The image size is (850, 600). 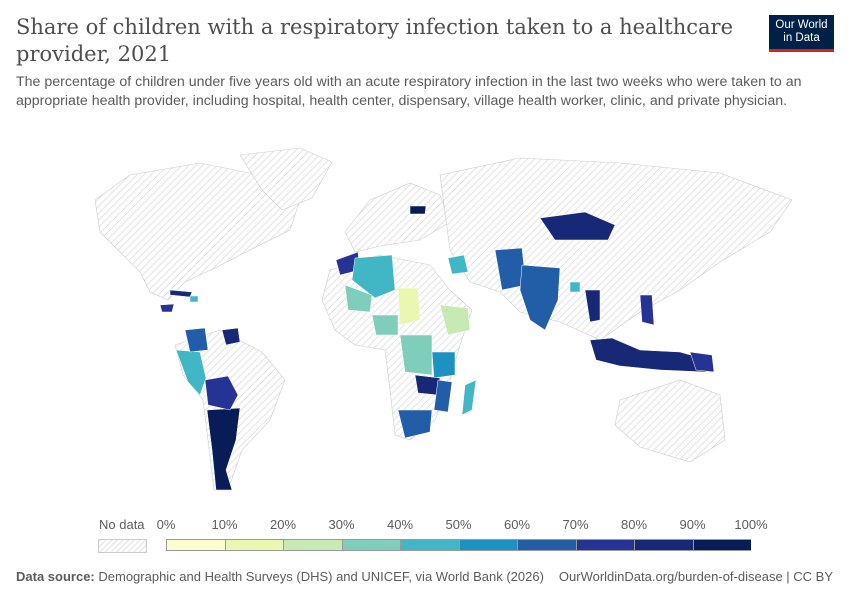 I want to click on asia, so click(x=616, y=249).